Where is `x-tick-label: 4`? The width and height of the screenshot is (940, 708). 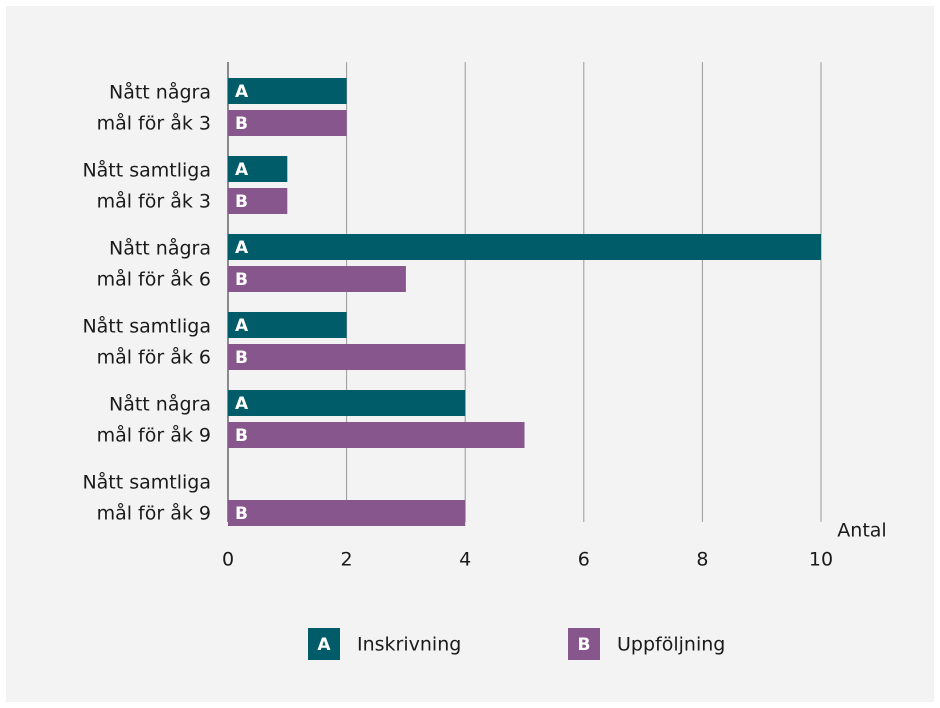
x-tick-label: 4 is located at coordinates (465, 560).